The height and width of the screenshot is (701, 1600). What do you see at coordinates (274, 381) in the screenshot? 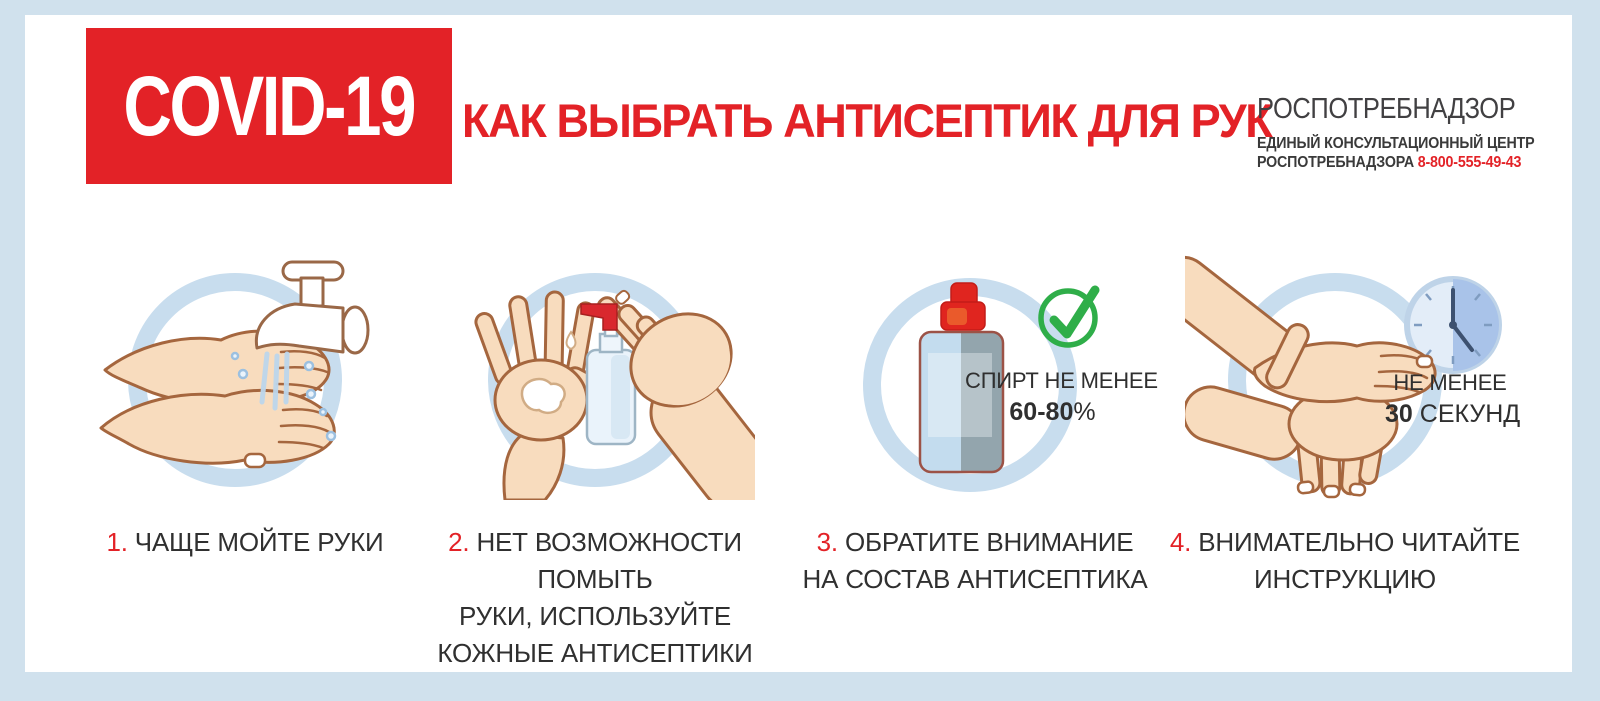
I see `water-stream` at bounding box center [274, 381].